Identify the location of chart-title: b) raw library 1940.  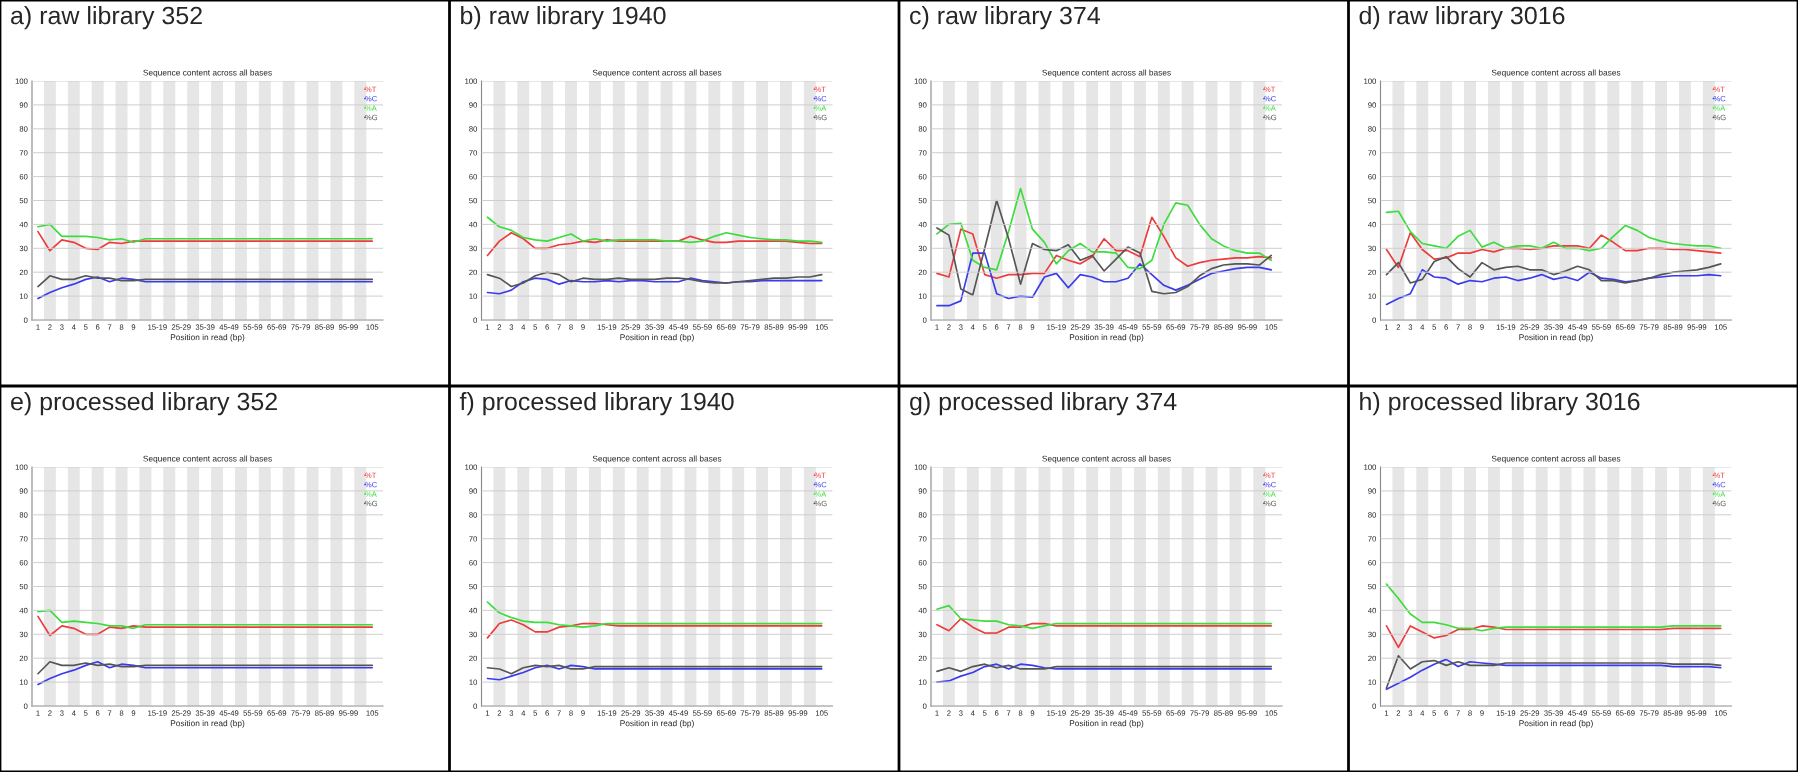
(563, 18).